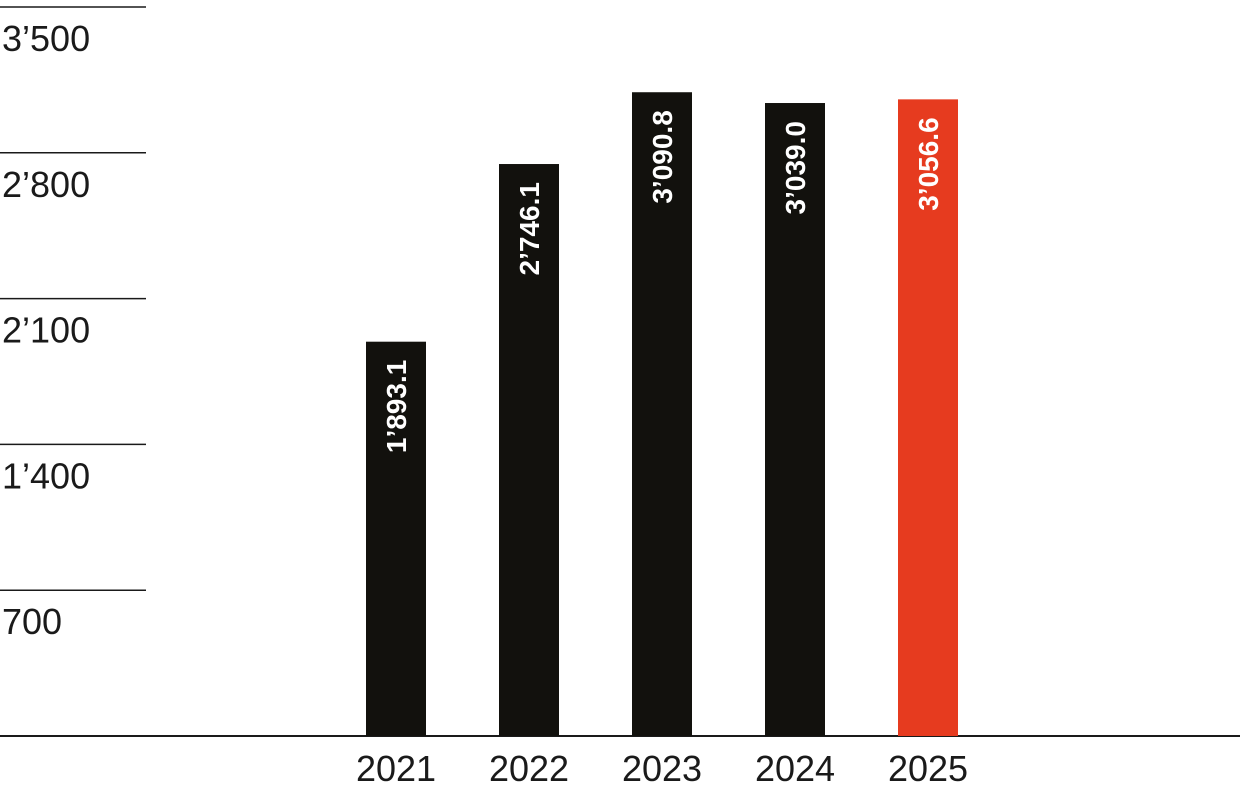 The image size is (1240, 796). What do you see at coordinates (396, 768) in the screenshot?
I see `x-tick-label: 2021` at bounding box center [396, 768].